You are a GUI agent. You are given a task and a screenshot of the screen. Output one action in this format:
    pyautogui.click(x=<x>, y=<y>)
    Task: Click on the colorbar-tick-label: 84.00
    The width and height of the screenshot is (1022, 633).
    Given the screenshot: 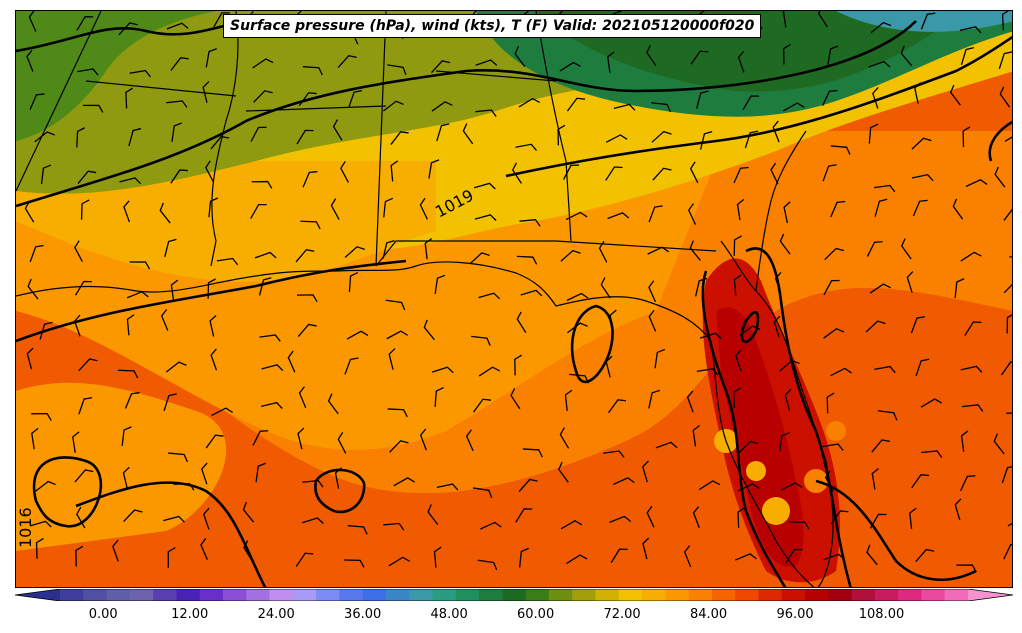 What is the action you would take?
    pyautogui.click(x=708, y=614)
    